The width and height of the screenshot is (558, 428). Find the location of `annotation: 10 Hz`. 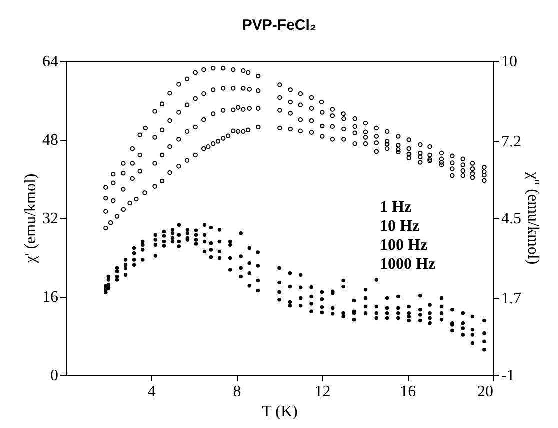

annotation: 10 Hz is located at coordinates (400, 226).